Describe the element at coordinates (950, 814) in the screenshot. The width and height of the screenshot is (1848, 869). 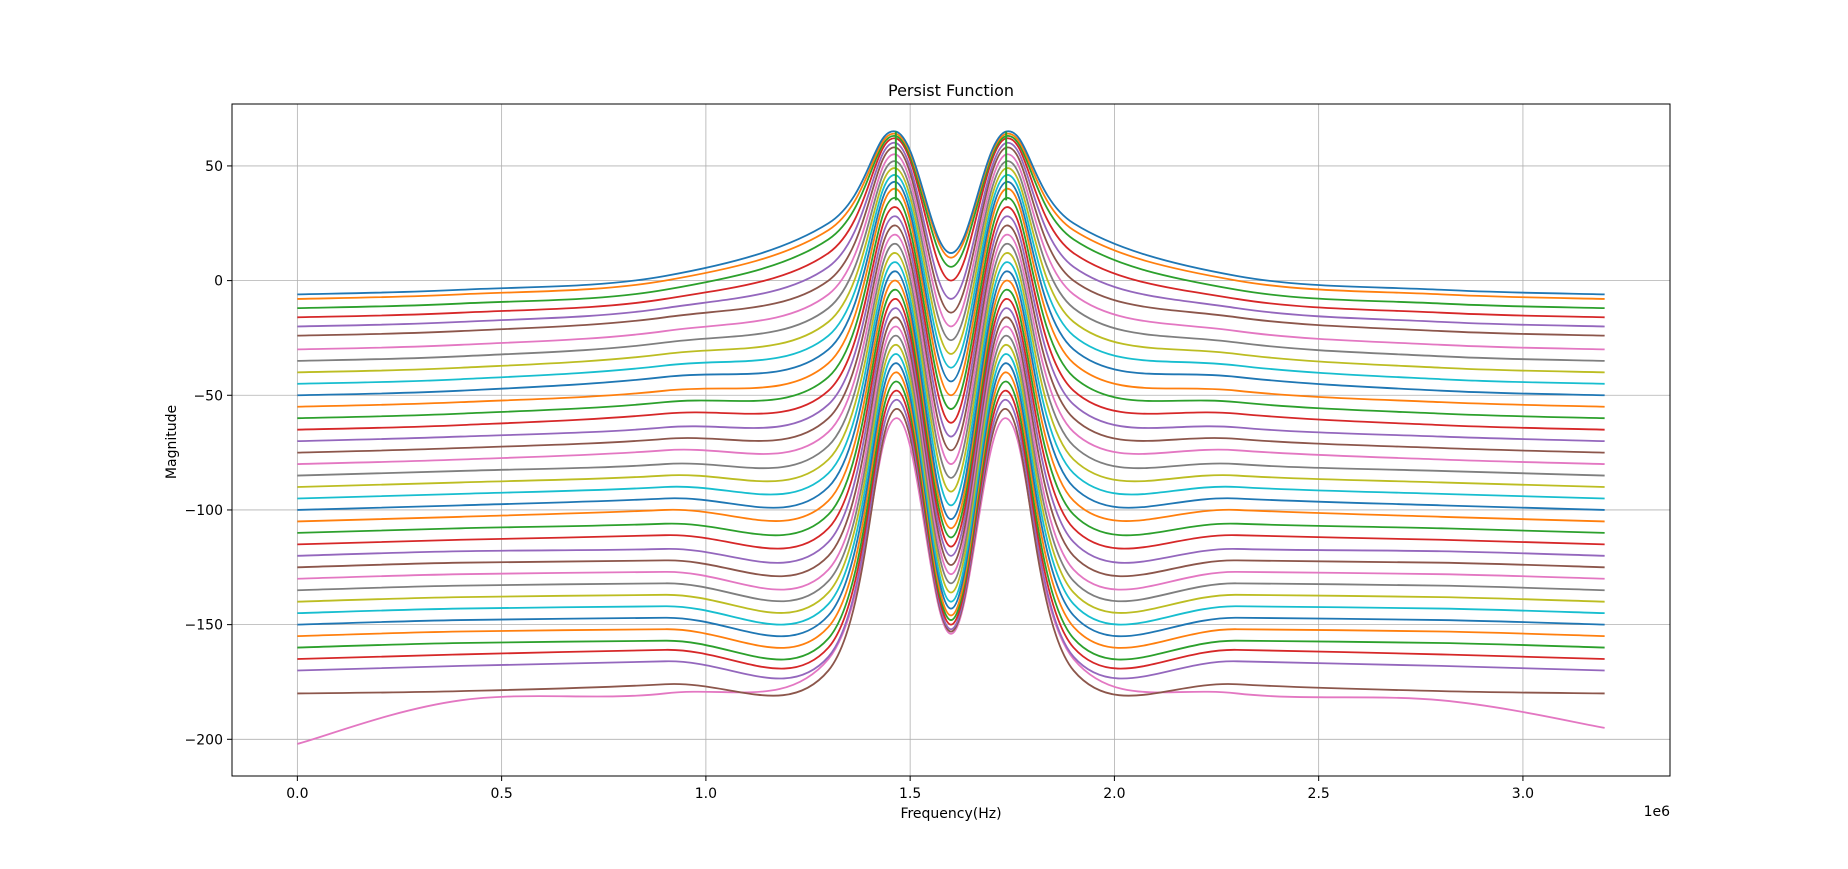
I see `x-axis-label: Frequency(Hz)` at that location.